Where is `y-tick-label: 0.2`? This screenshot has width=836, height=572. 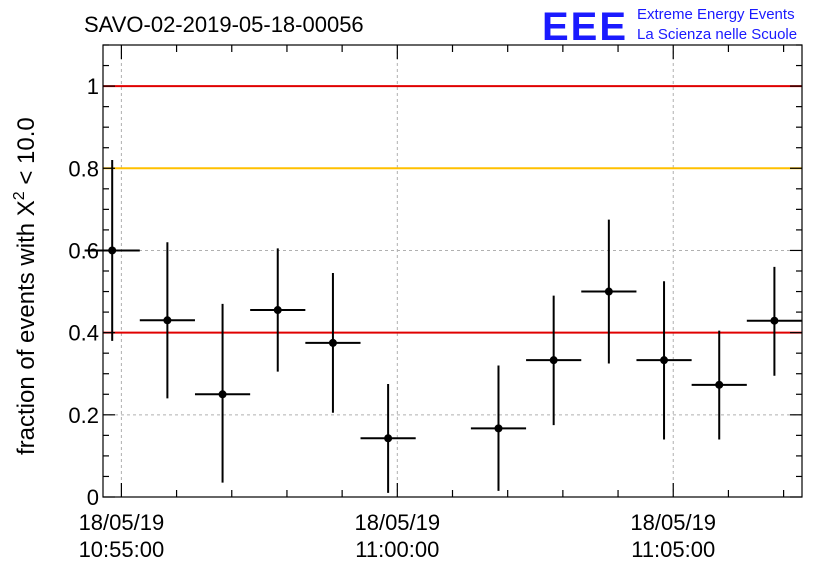 y-tick-label: 0.2 is located at coordinates (83, 415).